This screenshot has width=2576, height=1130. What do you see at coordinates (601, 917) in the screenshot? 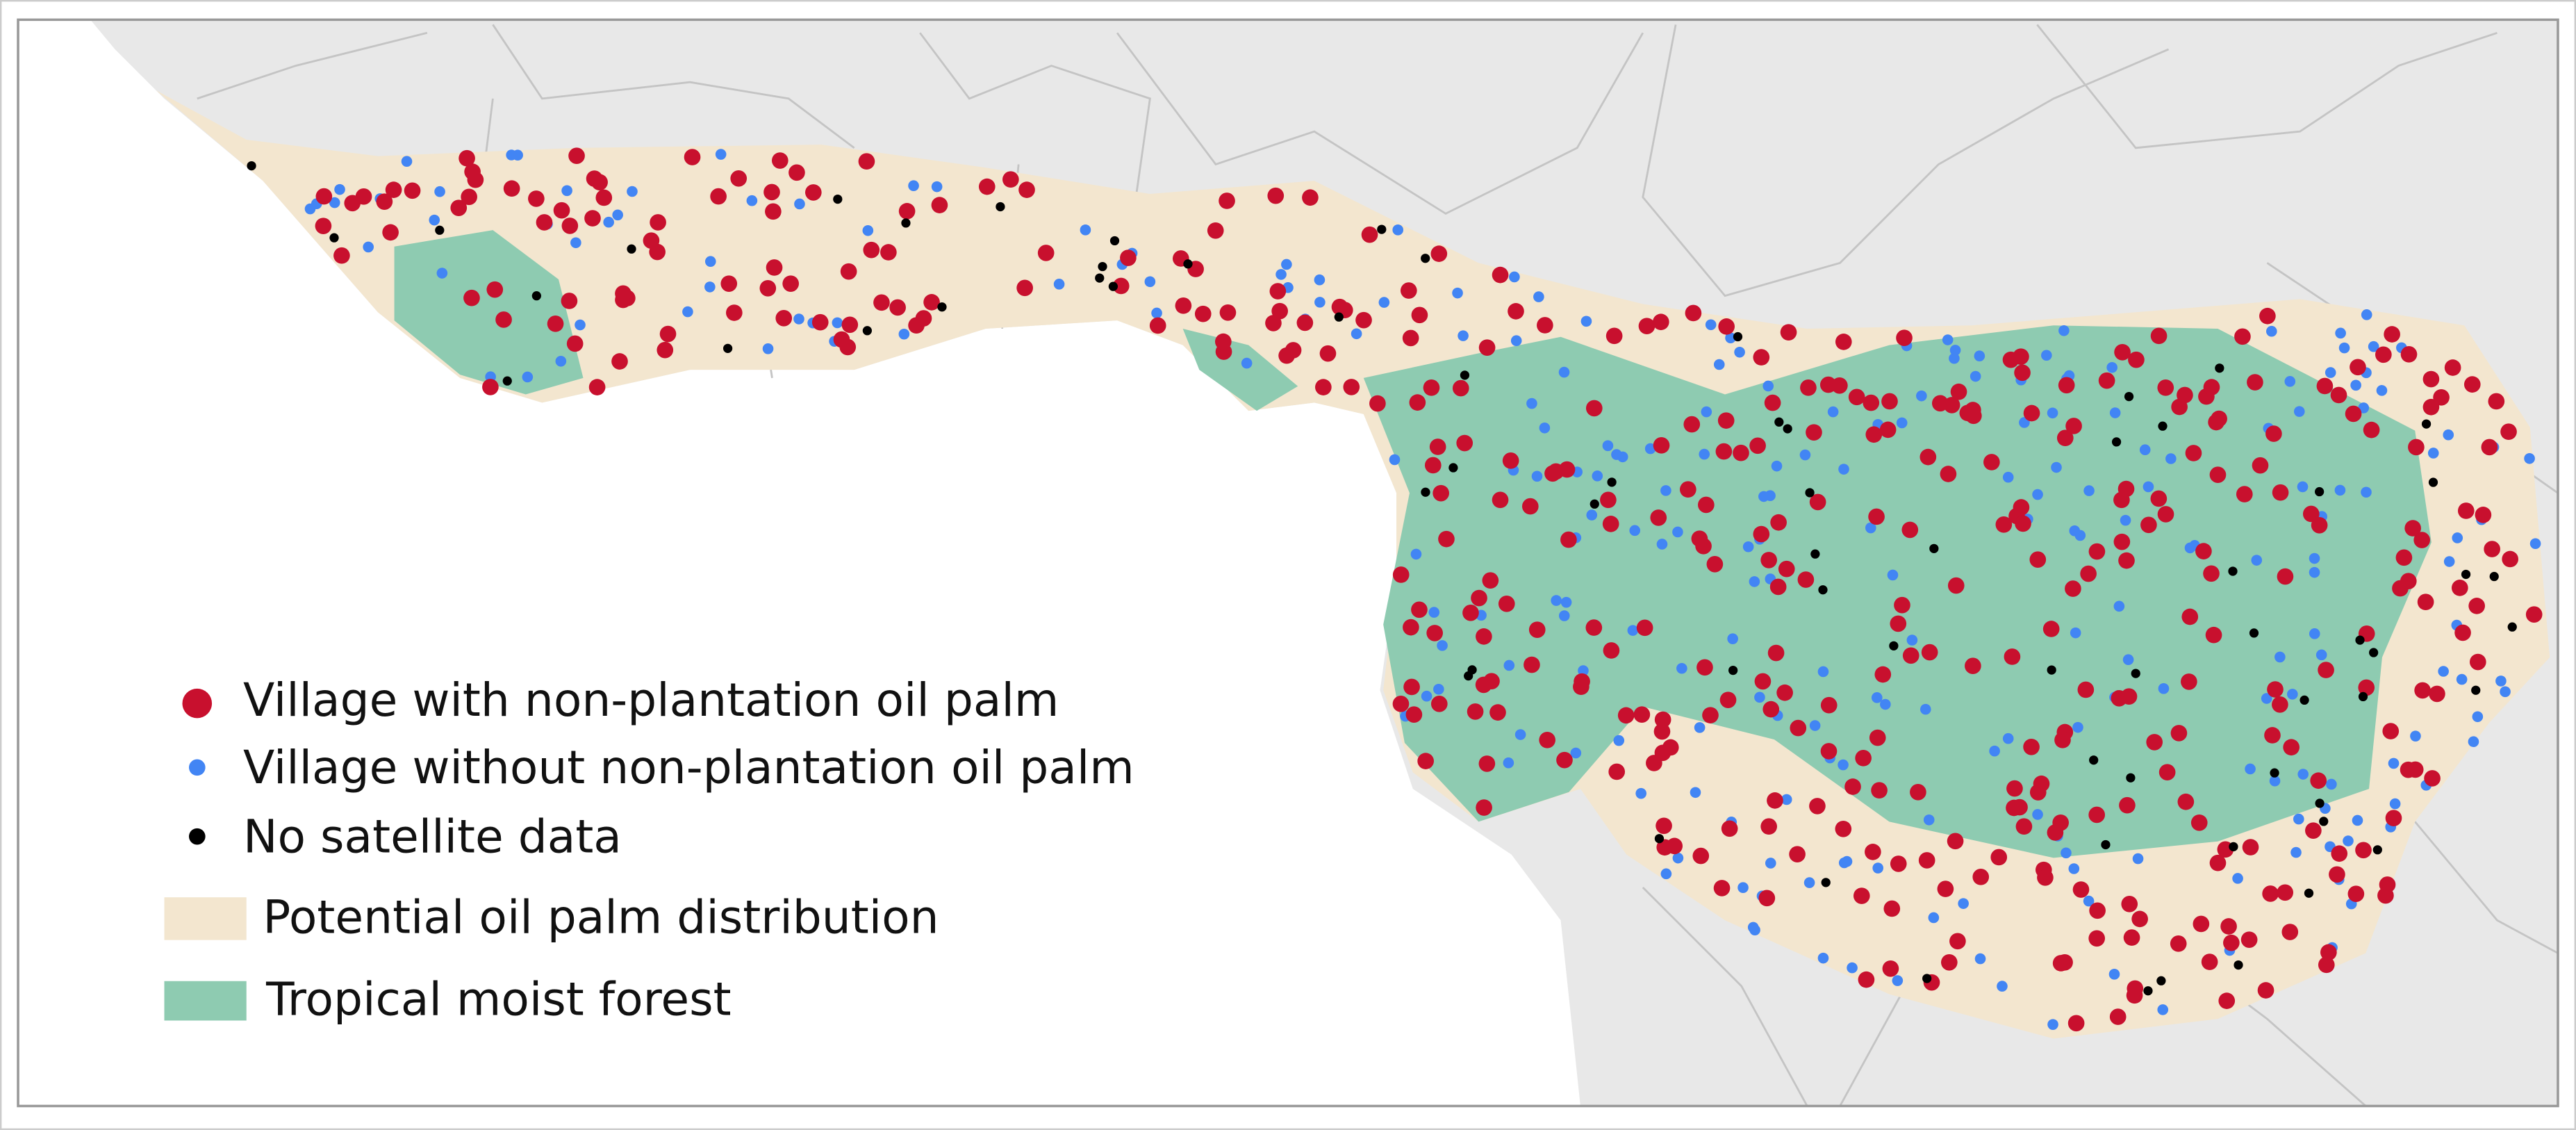
I see `legend-label: Potential oil palm distribution` at bounding box center [601, 917].